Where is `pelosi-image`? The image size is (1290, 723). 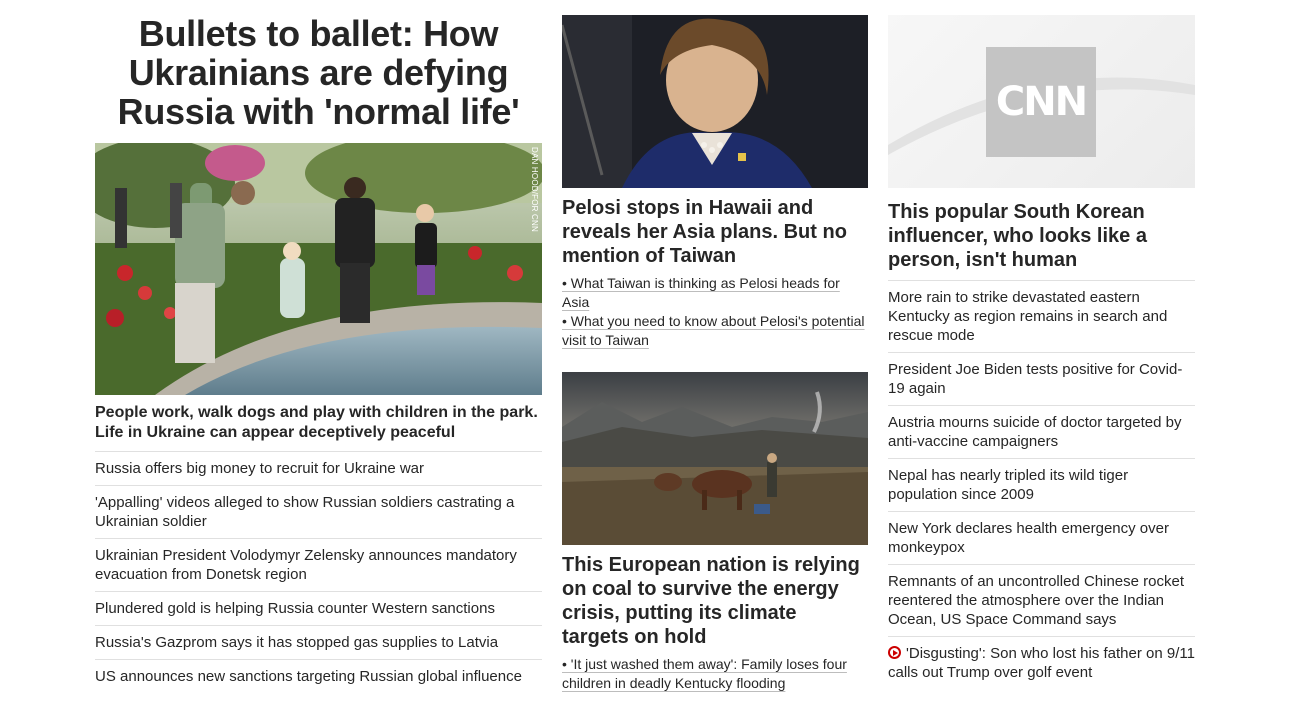 pelosi-image is located at coordinates (715, 101).